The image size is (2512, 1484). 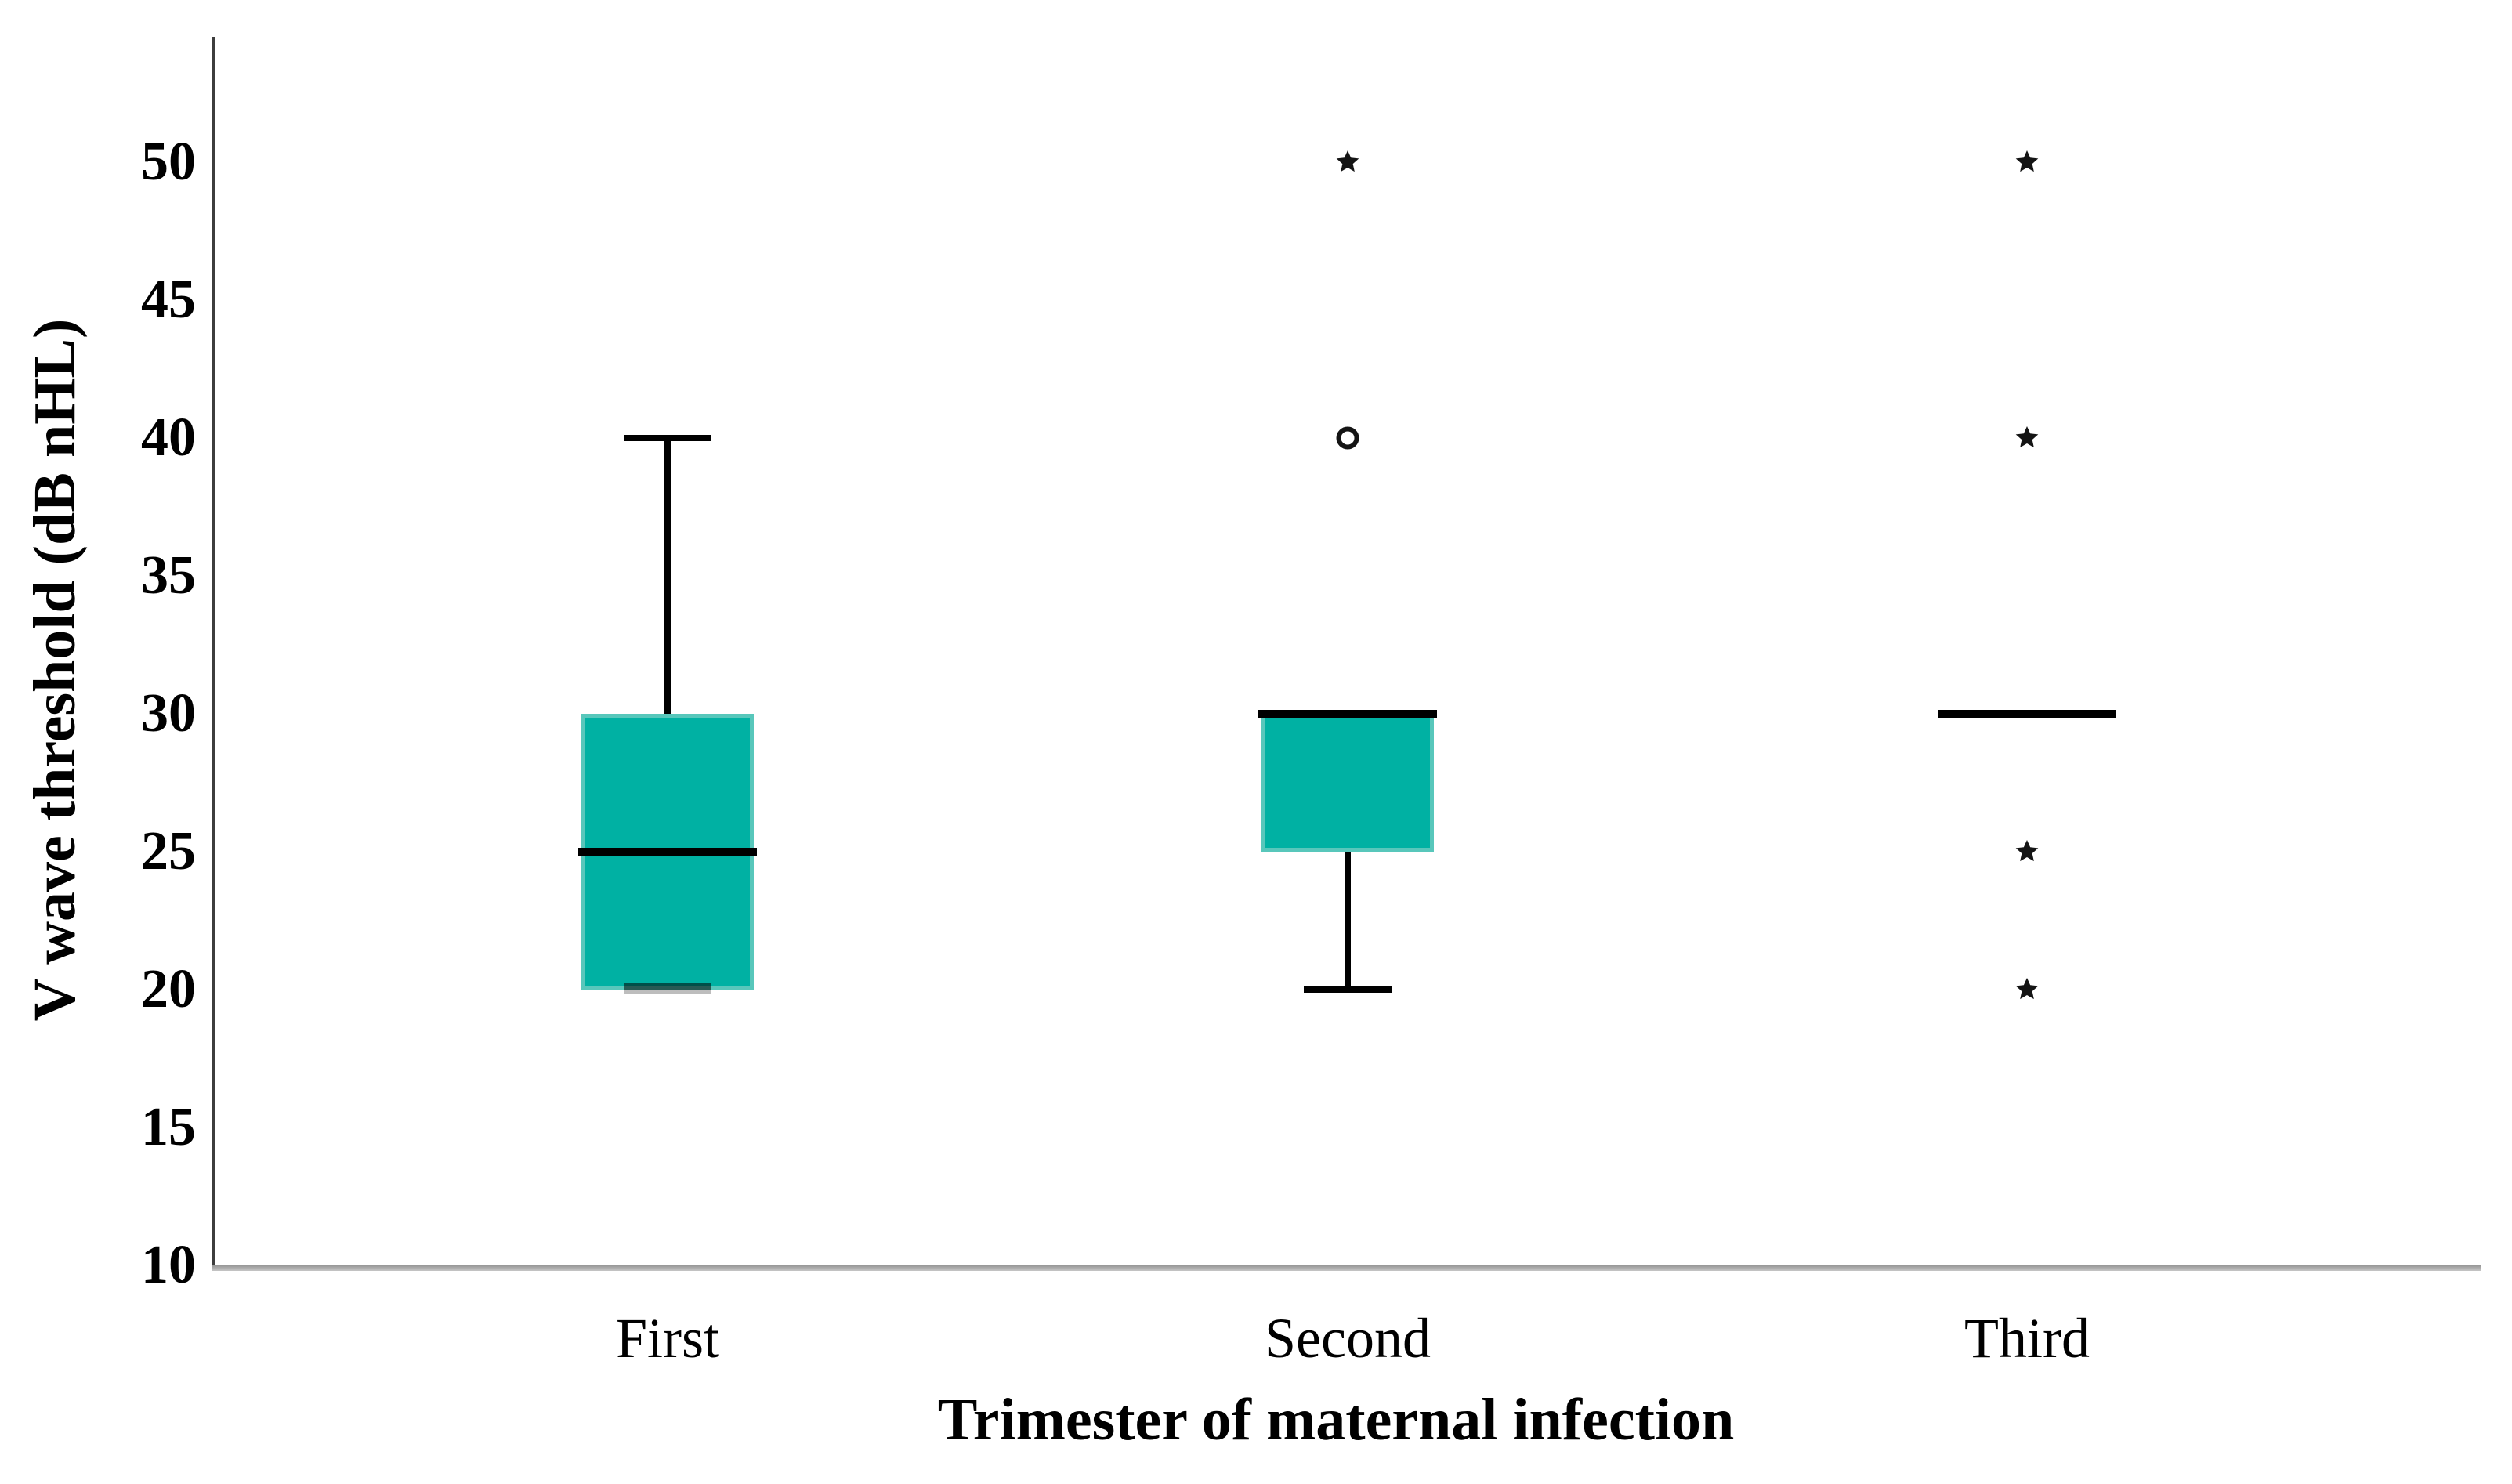 I want to click on category-label: Second, so click(x=1348, y=1338).